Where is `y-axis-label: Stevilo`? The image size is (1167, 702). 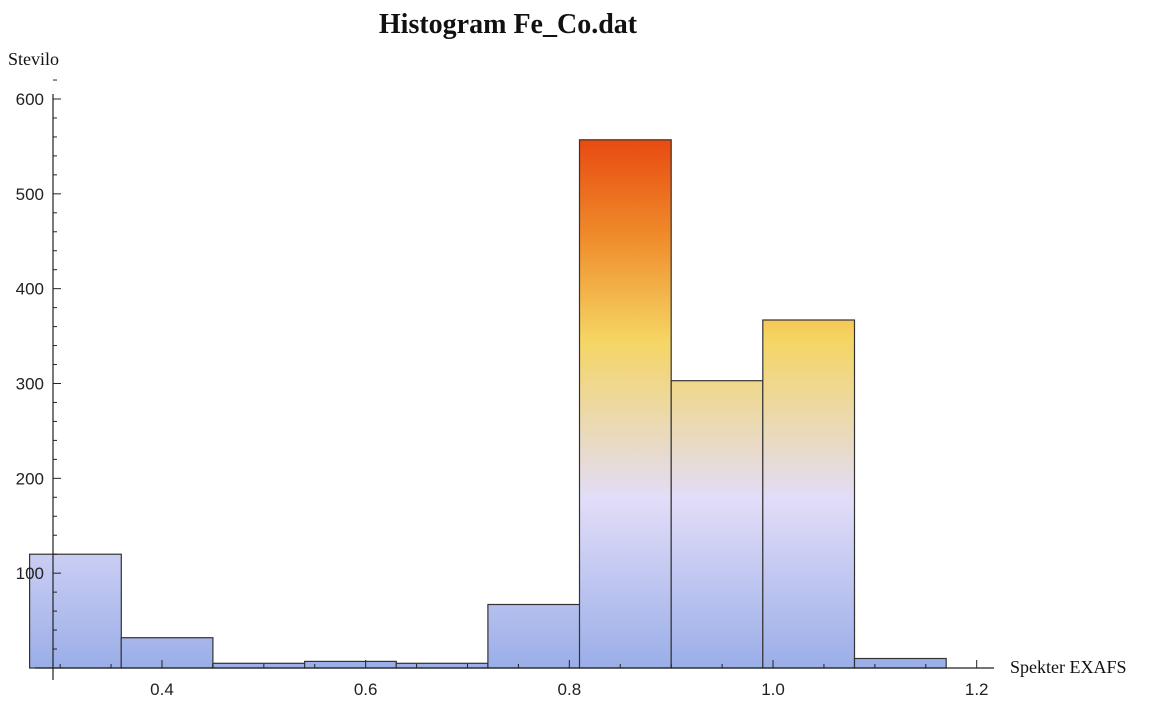 y-axis-label: Stevilo is located at coordinates (33, 59).